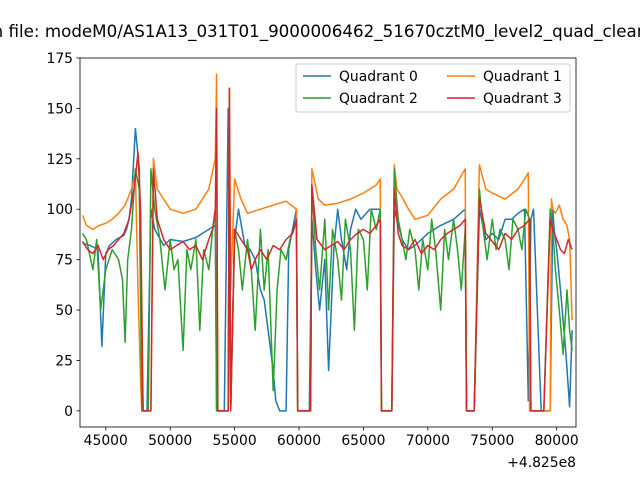 Image resolution: width=640 pixels, height=480 pixels. Describe the element at coordinates (64, 311) in the screenshot. I see `y-tick-label-2: 50` at that location.